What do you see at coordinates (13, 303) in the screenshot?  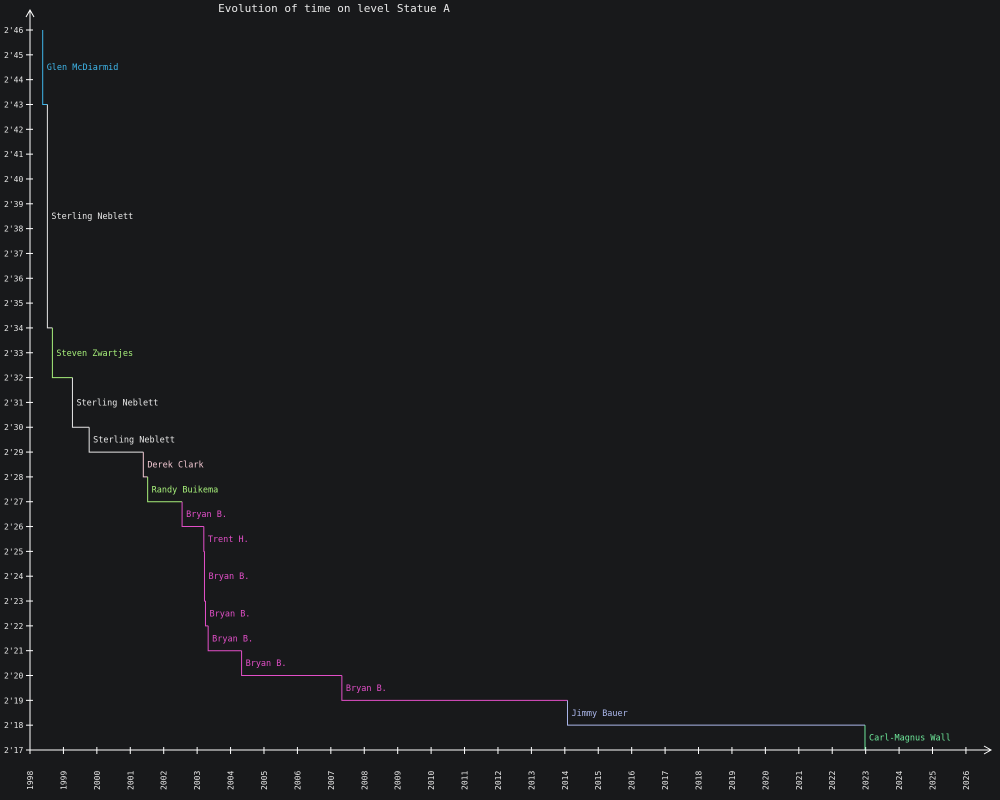 I see `y-tick-label: 2'35` at bounding box center [13, 303].